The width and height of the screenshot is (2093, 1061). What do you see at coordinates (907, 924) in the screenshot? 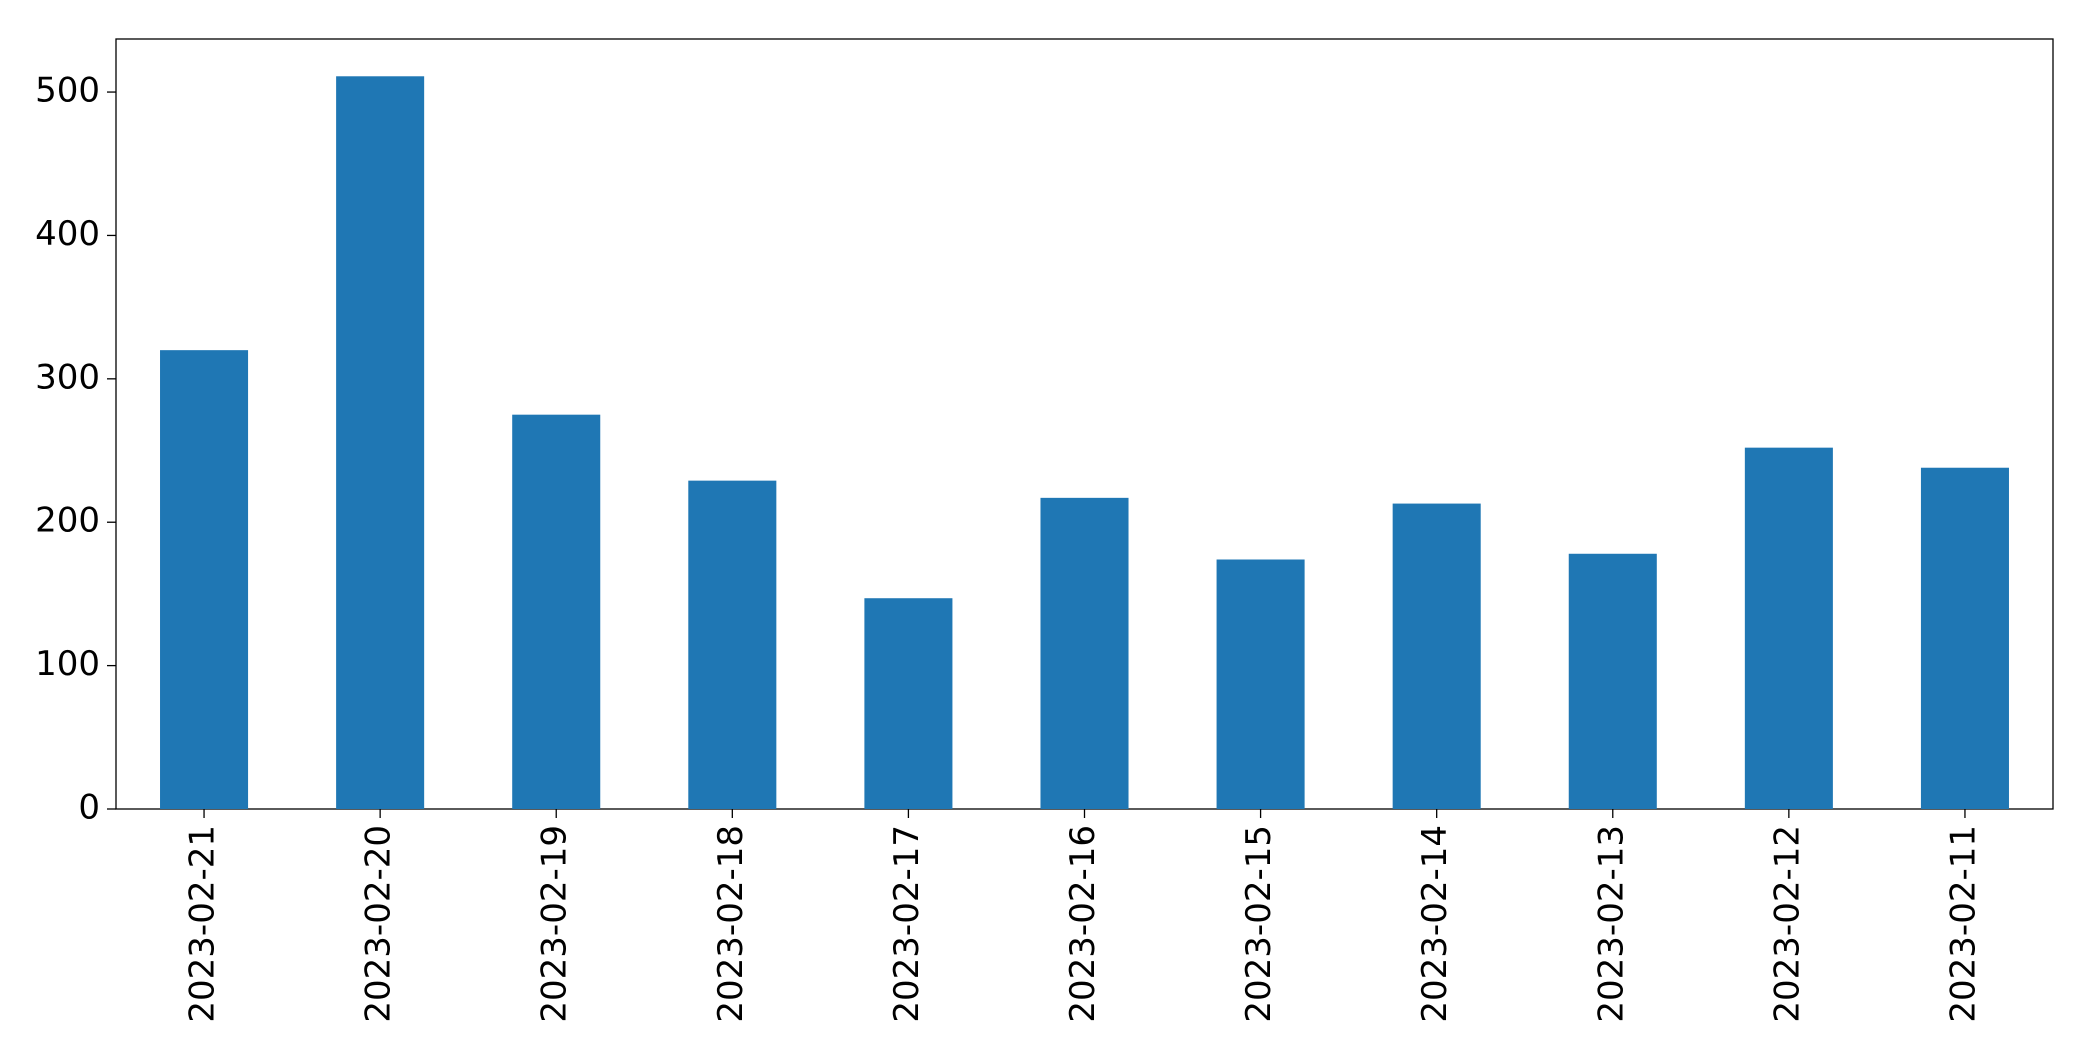
I see `x-tick-label: 2023-02-17` at bounding box center [907, 924].